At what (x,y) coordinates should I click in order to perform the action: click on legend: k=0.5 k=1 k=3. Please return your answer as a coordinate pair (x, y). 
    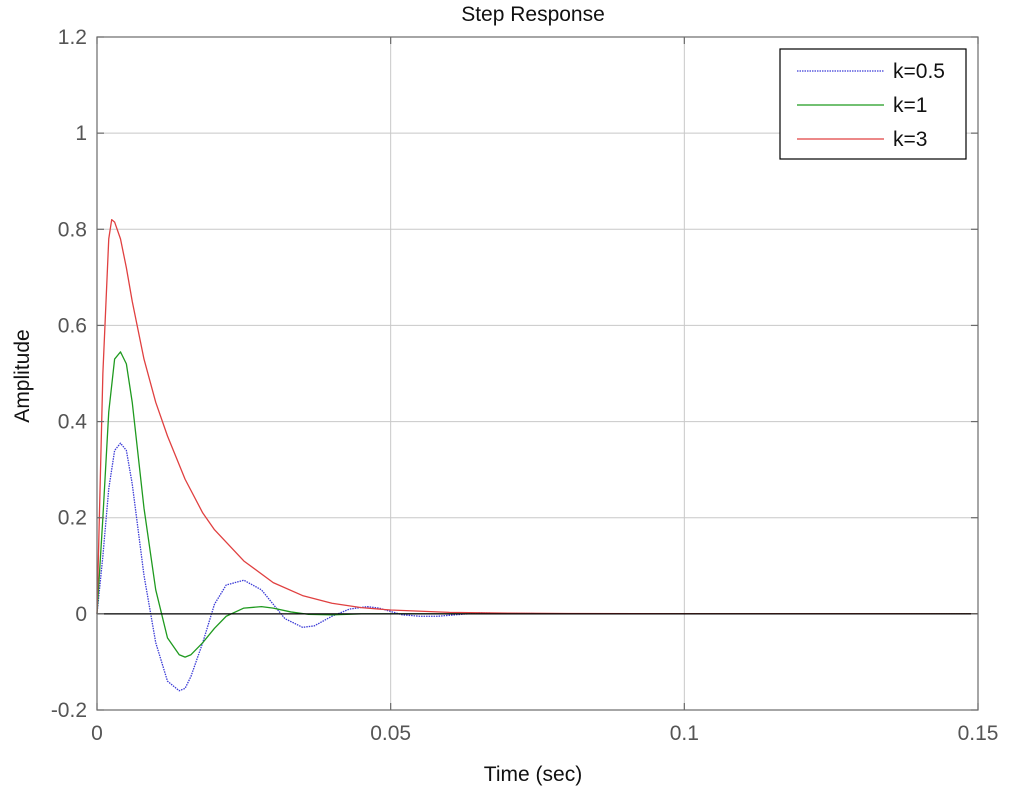
    Looking at the image, I should click on (873, 104).